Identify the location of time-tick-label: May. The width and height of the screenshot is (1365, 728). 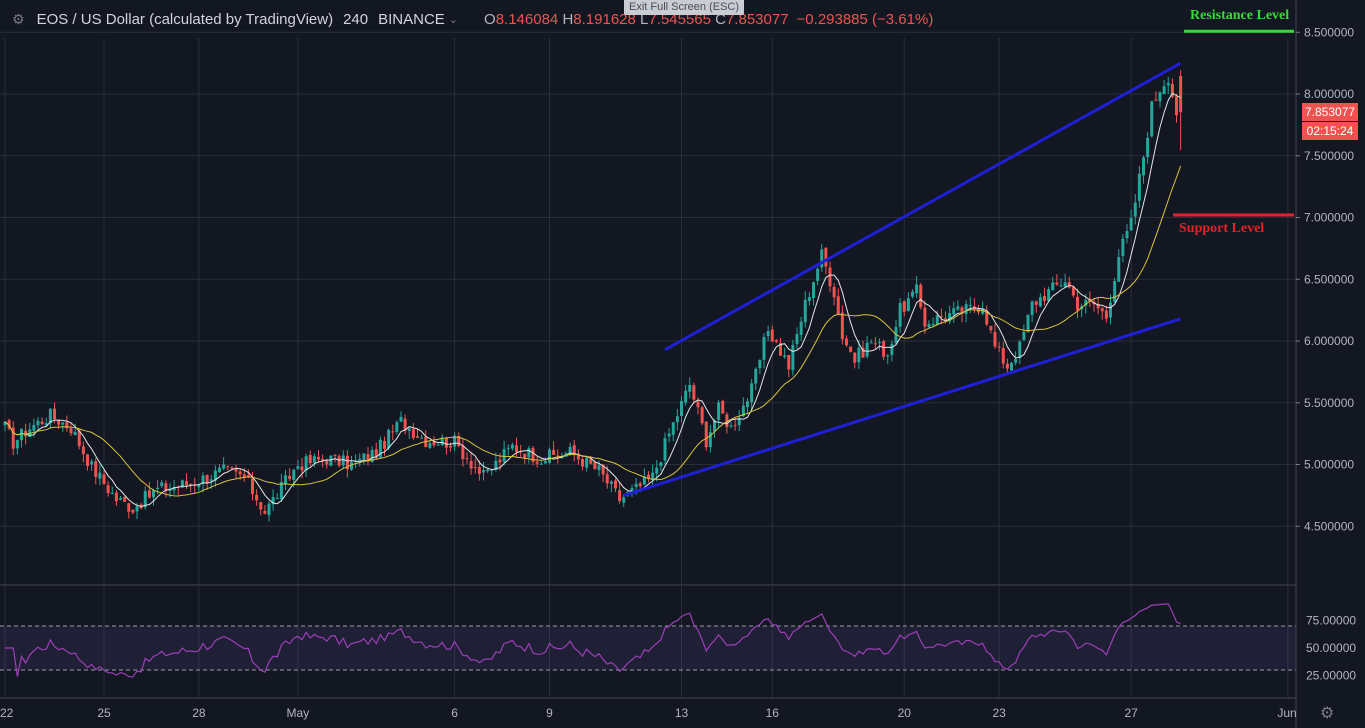
(298, 713).